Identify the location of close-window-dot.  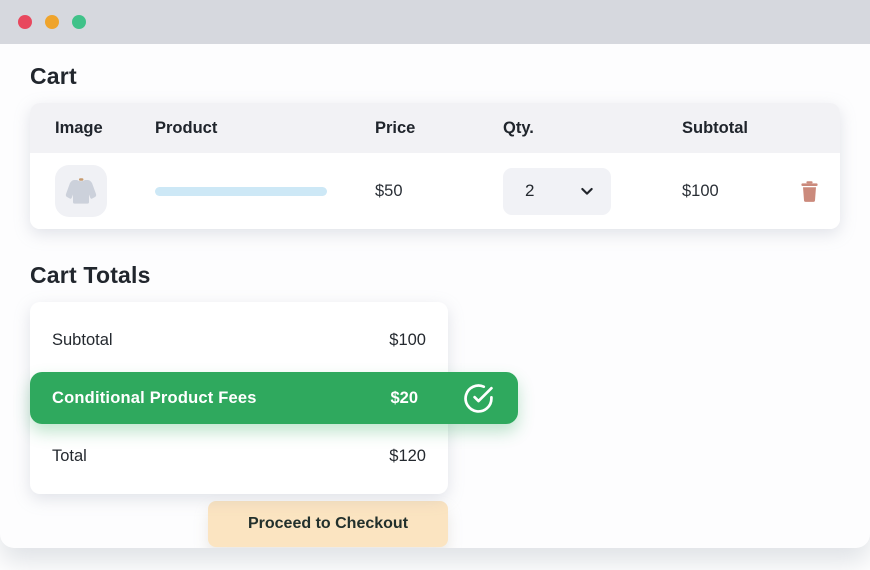
(25, 22).